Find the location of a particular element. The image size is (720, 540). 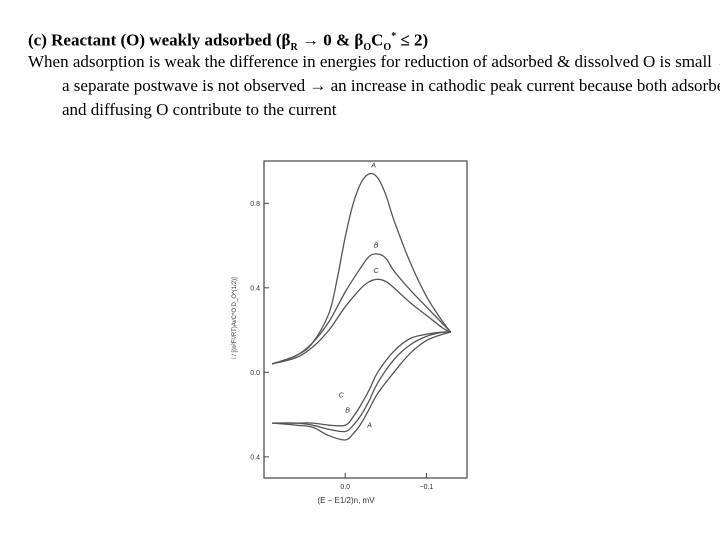

curve-c-reverse is located at coordinates (361, 379).